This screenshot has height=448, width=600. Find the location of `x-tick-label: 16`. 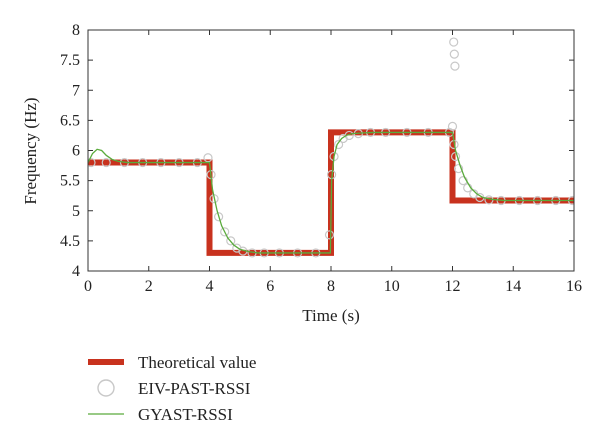

x-tick-label: 16 is located at coordinates (574, 286).